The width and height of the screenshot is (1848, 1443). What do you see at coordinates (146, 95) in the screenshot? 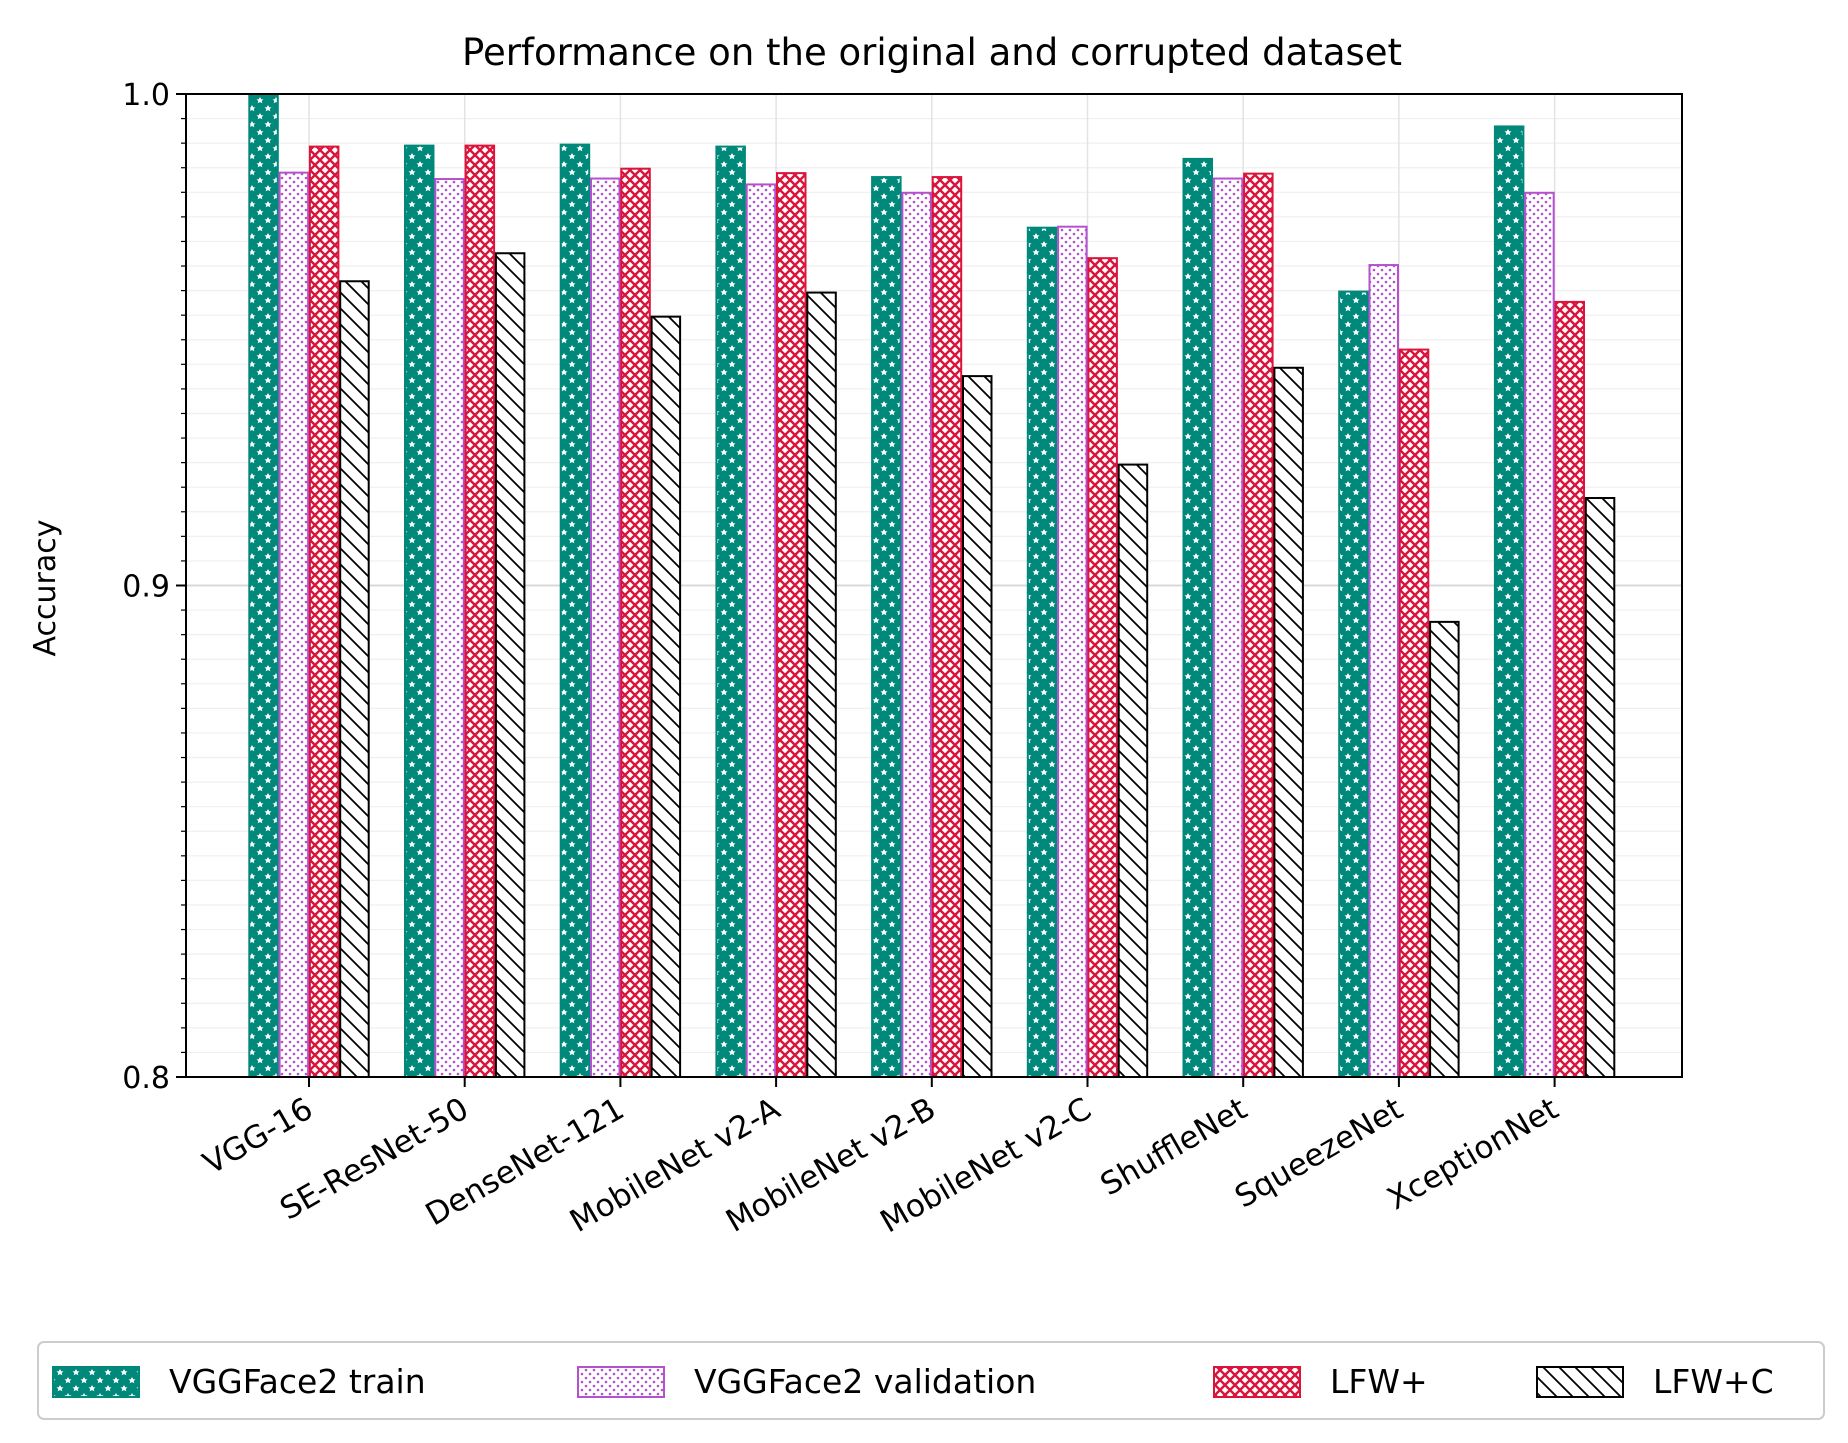
I see `y-tick-label: 1.0` at bounding box center [146, 95].